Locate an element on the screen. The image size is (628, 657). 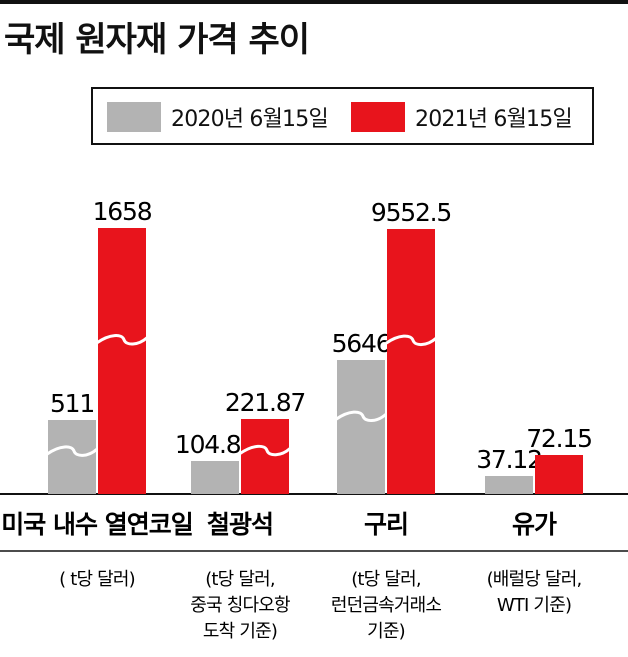
category-label-3: 유가 is located at coordinates (534, 524).